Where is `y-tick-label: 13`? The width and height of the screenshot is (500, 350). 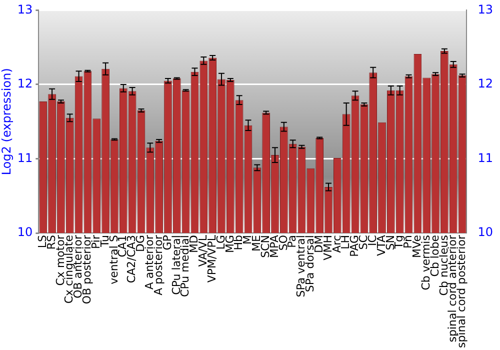
y-tick-label: 13 is located at coordinates (25, 9).